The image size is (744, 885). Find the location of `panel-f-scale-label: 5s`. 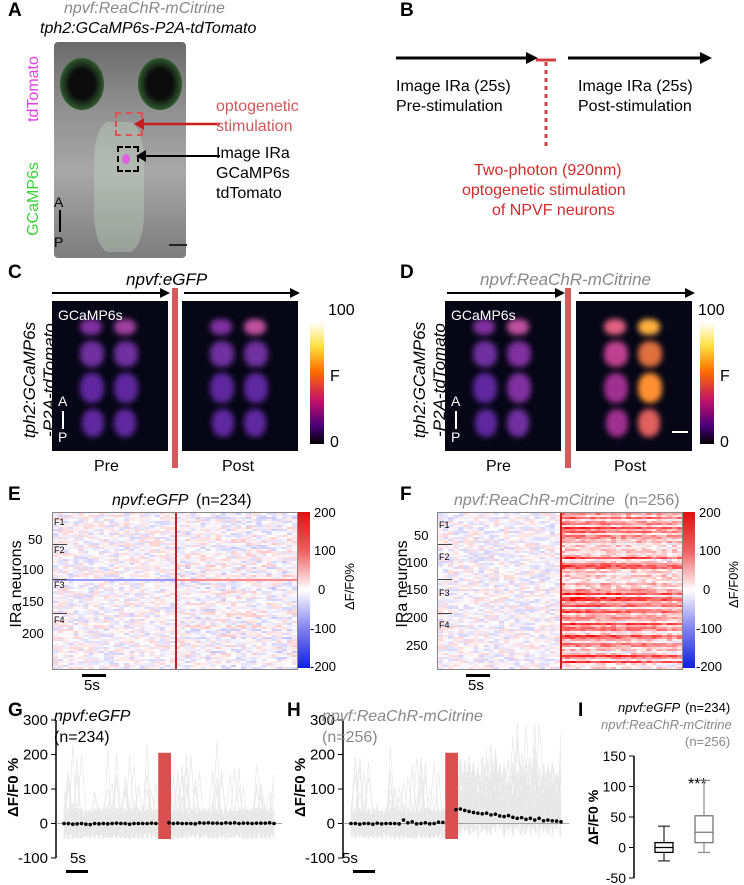

panel-f-scale-label: 5s is located at coordinates (476, 685).